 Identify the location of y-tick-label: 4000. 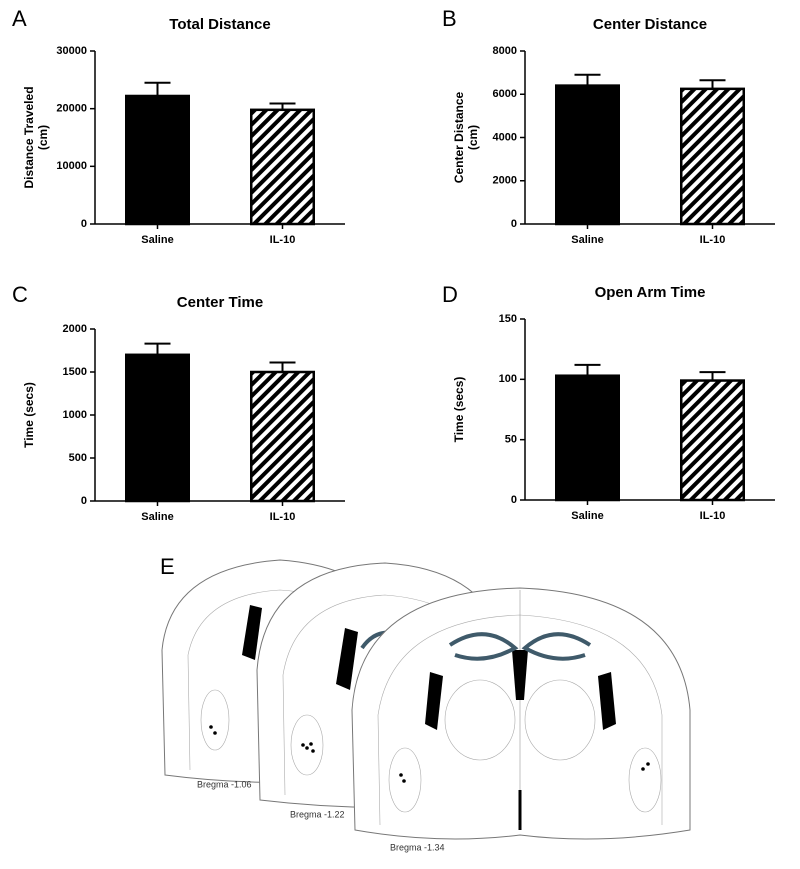
(505, 137).